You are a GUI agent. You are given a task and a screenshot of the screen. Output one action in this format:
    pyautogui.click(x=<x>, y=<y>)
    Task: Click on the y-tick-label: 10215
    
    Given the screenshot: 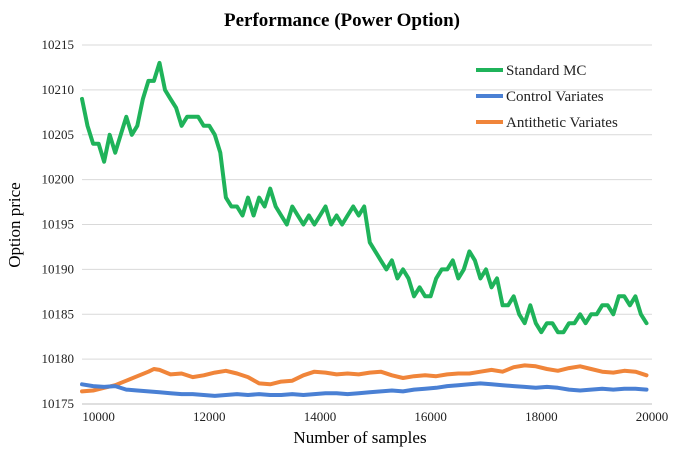 What is the action you would take?
    pyautogui.click(x=58, y=44)
    